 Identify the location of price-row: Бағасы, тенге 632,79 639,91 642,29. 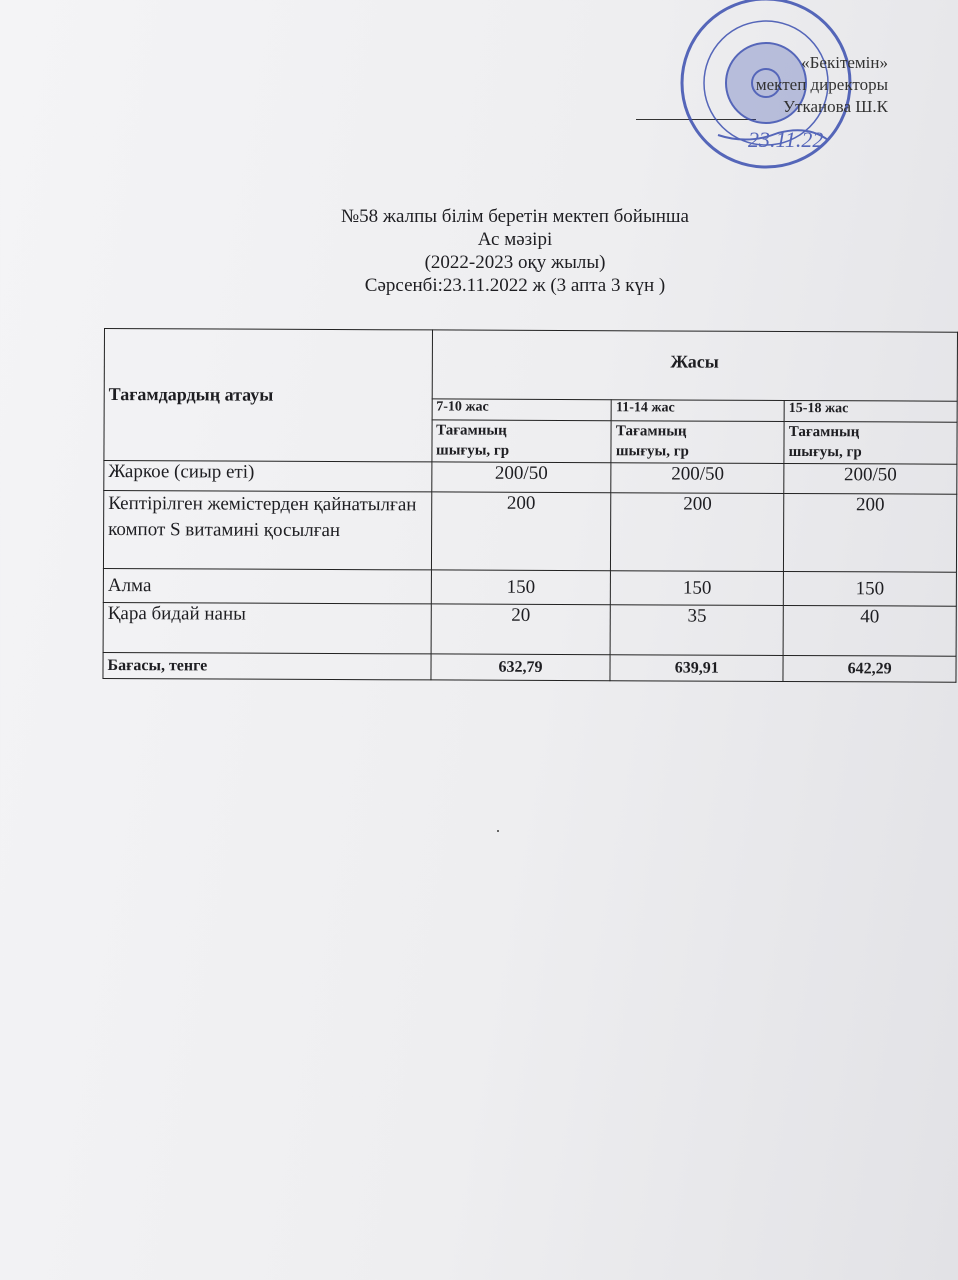
(529, 667).